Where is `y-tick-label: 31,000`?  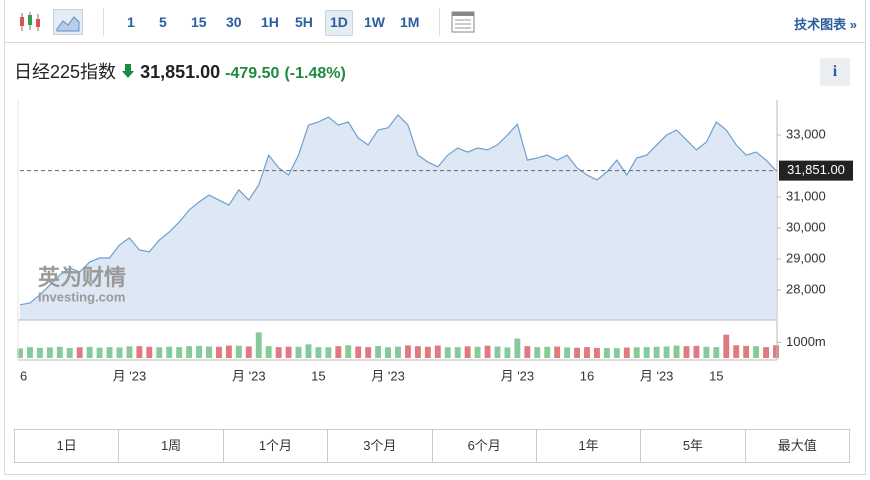
y-tick-label: 31,000 is located at coordinates (806, 195).